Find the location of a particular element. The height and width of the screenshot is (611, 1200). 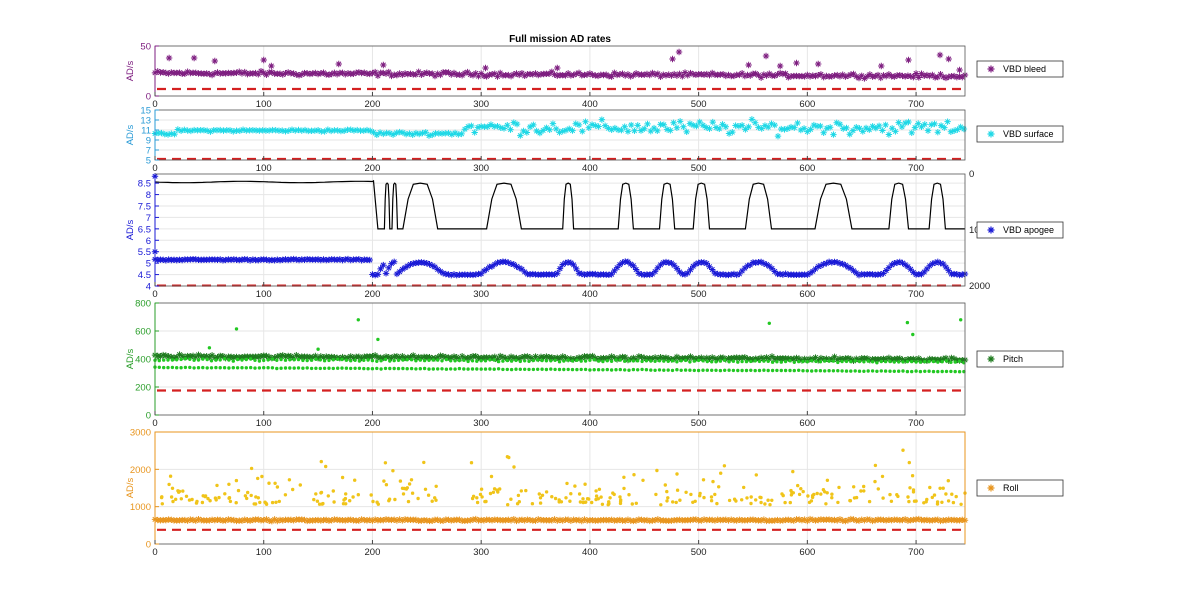

y-axis-label: AD/s is located at coordinates (130, 70).